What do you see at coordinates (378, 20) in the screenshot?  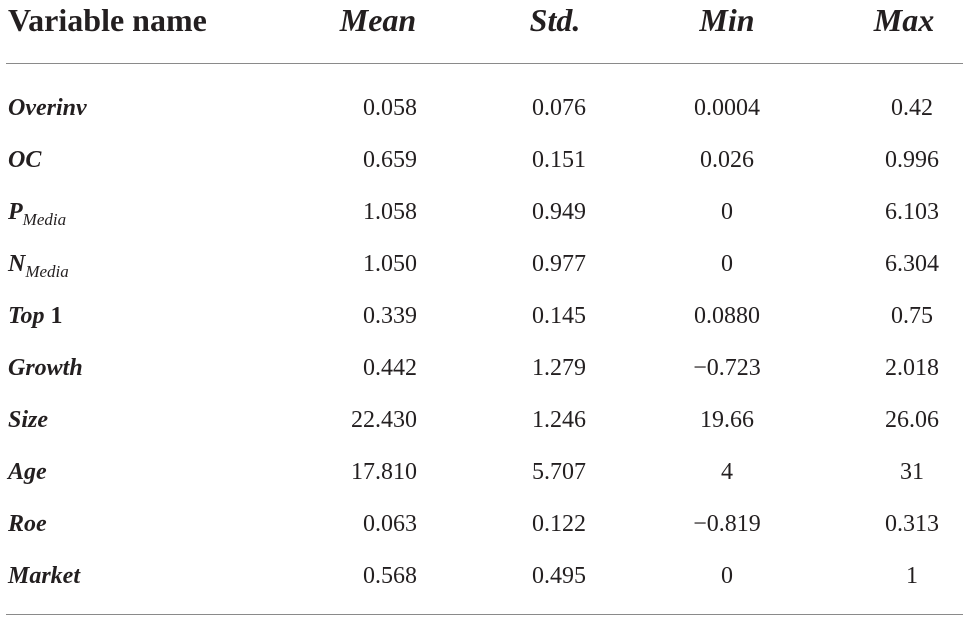 I see `column-header: Mean` at bounding box center [378, 20].